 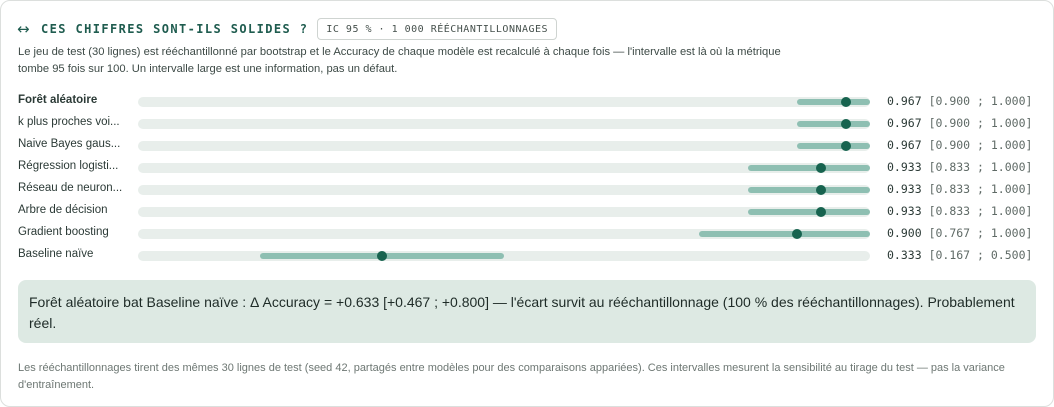 What do you see at coordinates (23, 29) in the screenshot?
I see `left-right-arrow-icon: ↔` at bounding box center [23, 29].